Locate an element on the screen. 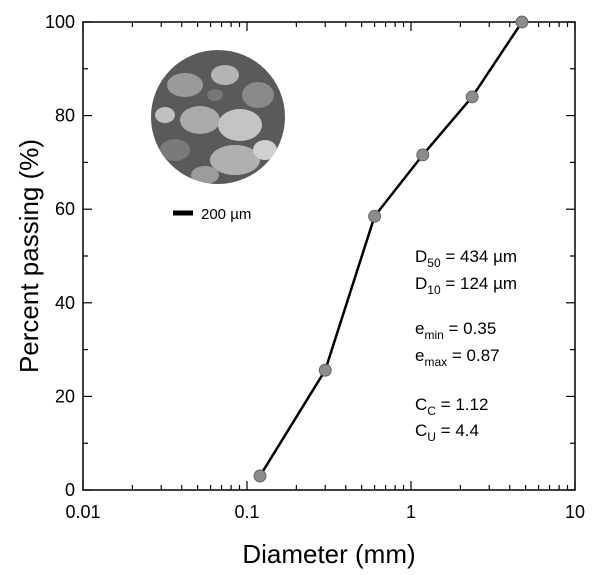 The height and width of the screenshot is (575, 596). annotation-sub: 50 is located at coordinates (434, 263).